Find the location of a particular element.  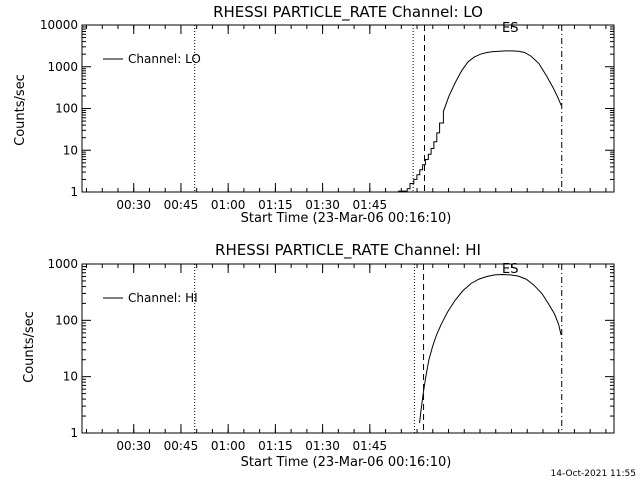

legend-label: Channel: HI is located at coordinates (163, 298).